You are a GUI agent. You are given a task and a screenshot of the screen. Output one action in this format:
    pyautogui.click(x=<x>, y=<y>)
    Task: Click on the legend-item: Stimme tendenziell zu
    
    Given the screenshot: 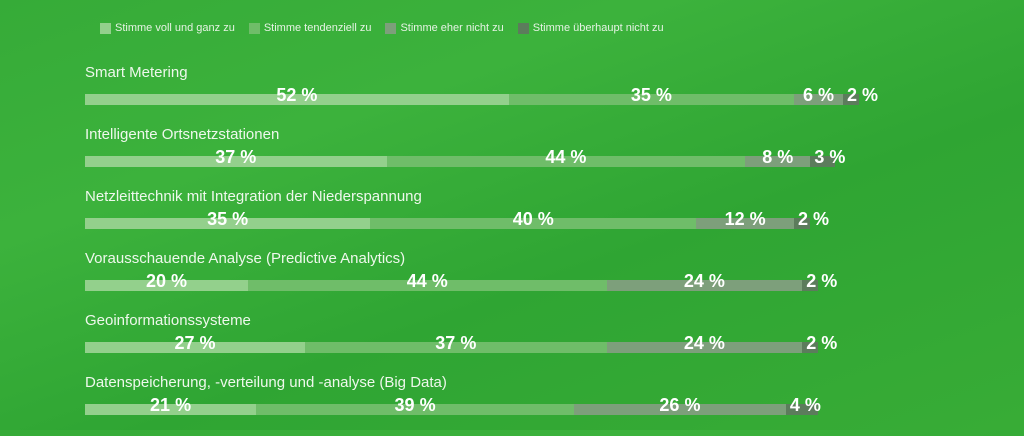 What is the action you would take?
    pyautogui.click(x=310, y=28)
    